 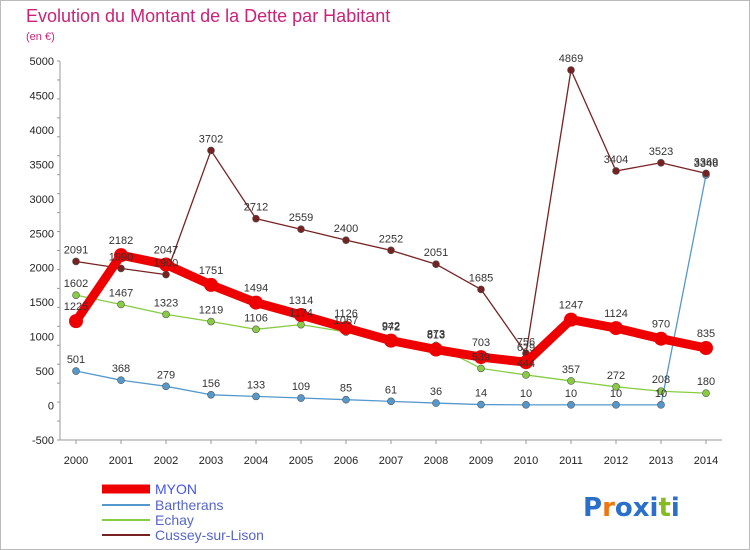 I want to click on data-label: 156, so click(x=211, y=384).